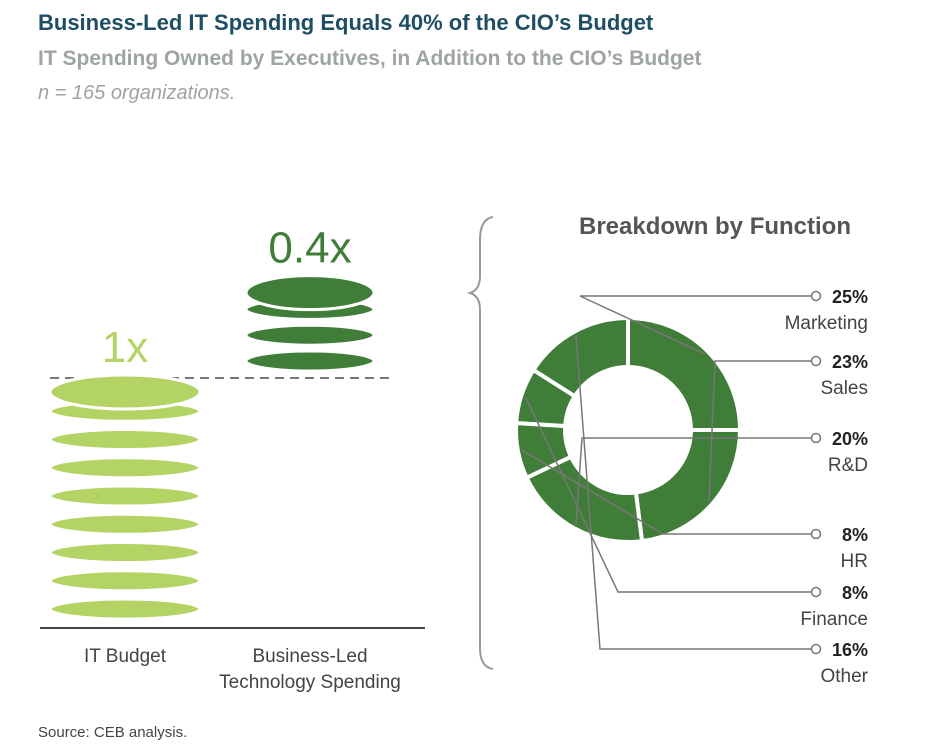 This screenshot has width=938, height=747. I want to click on donut-slice-sales, so click(688, 486).